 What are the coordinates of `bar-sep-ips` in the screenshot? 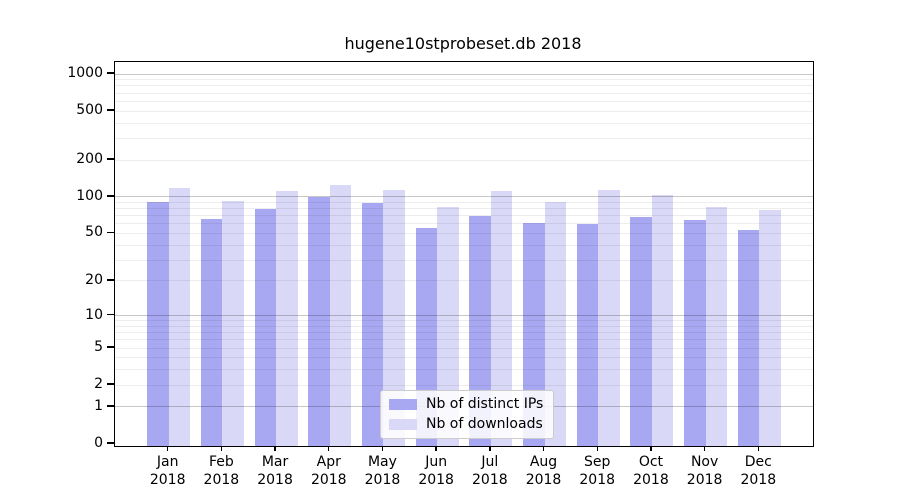 It's located at (587, 334).